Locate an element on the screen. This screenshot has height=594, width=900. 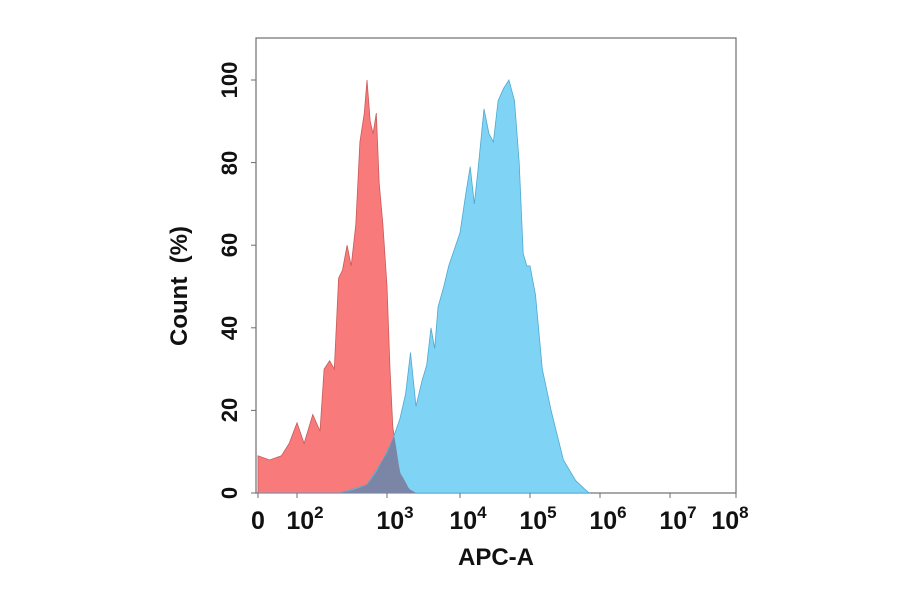
y-tick-label: 0 is located at coordinates (229, 493).